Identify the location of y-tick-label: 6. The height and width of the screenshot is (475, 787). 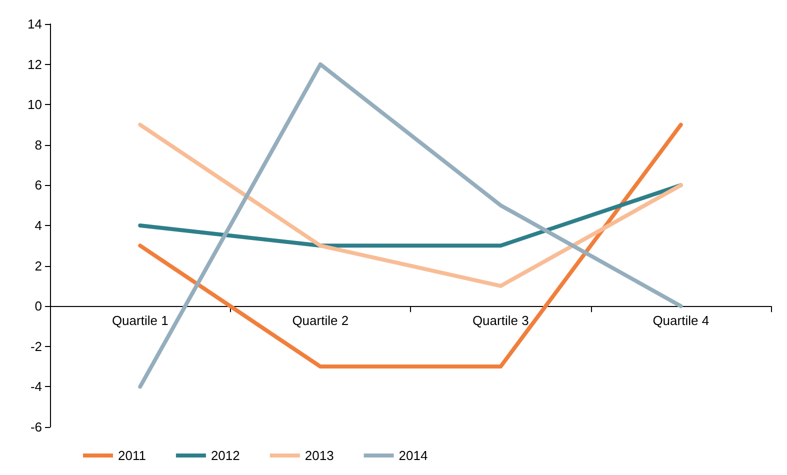
(38, 185).